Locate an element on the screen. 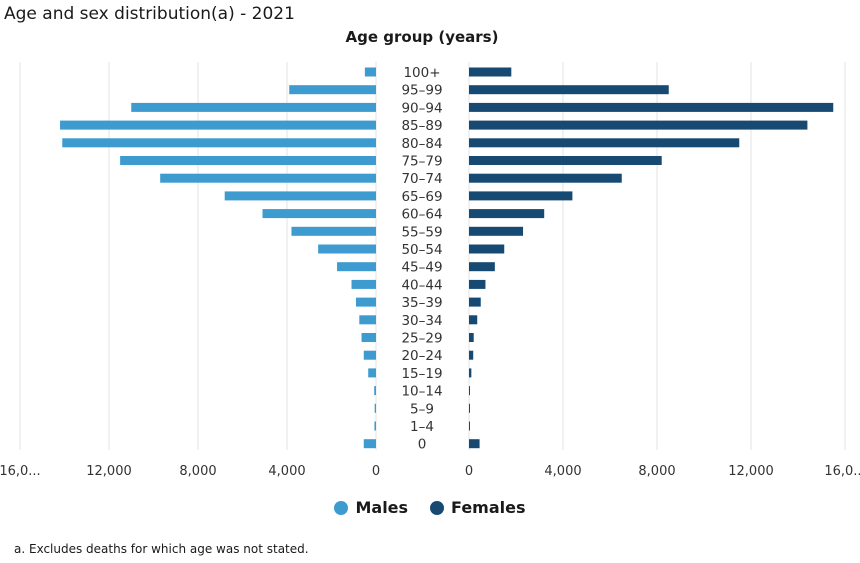 This screenshot has width=860, height=563. female-tick-label: 0 is located at coordinates (469, 471).